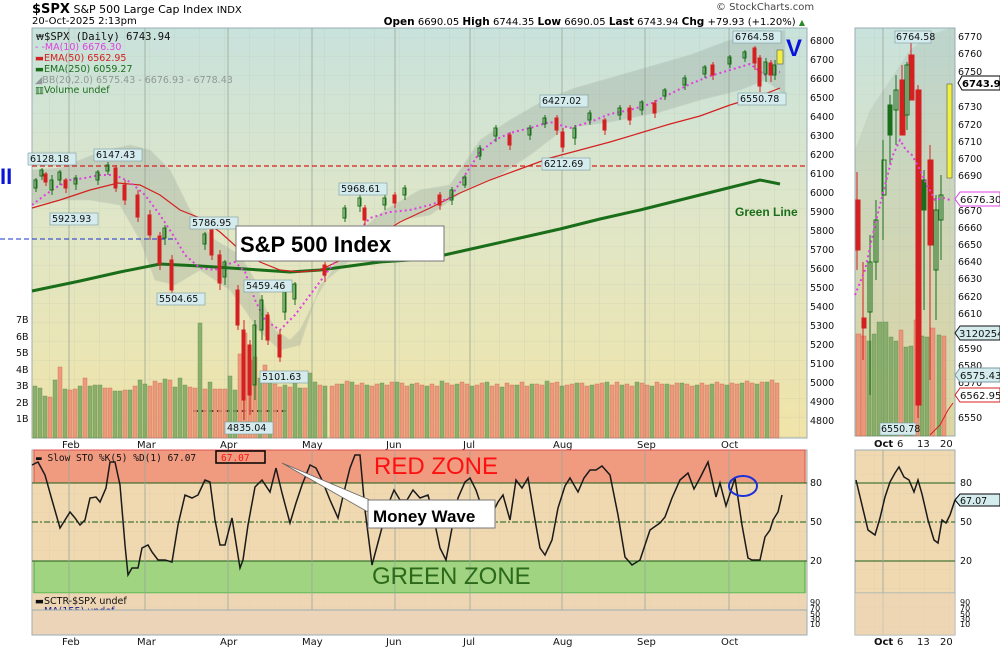 The height and width of the screenshot is (650, 1000). What do you see at coordinates (71, 219) in the screenshot?
I see `svg-text: 5923.93` at bounding box center [71, 219].